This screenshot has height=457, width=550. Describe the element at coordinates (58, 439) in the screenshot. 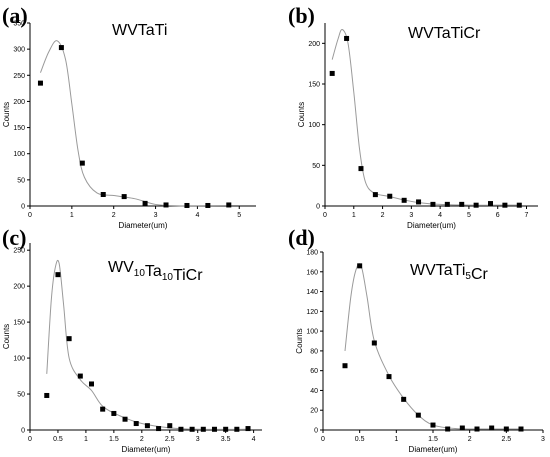

I see `x-tick-label: 0.5` at that location.